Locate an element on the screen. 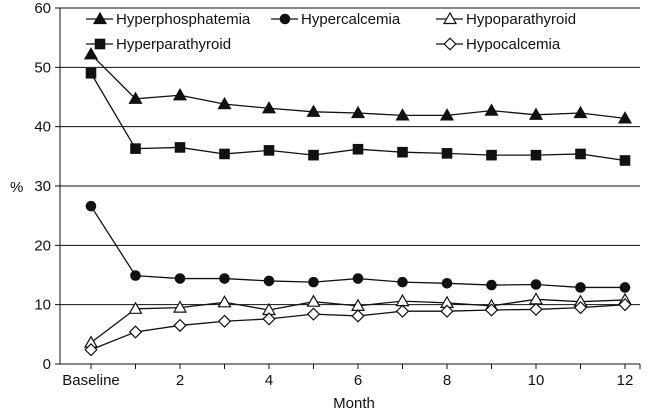 The height and width of the screenshot is (413, 663). series-hypocalcemia is located at coordinates (358, 327).